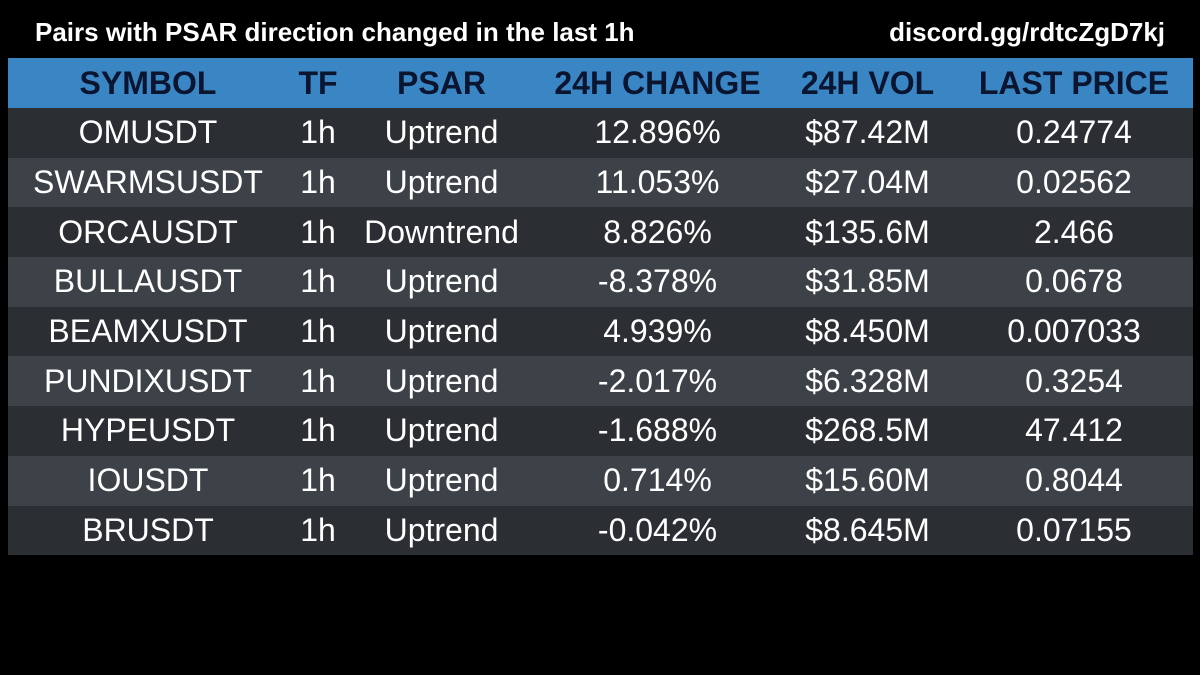  Describe the element at coordinates (148, 331) in the screenshot. I see `cell-symbol: BEAMXUSDT` at that location.